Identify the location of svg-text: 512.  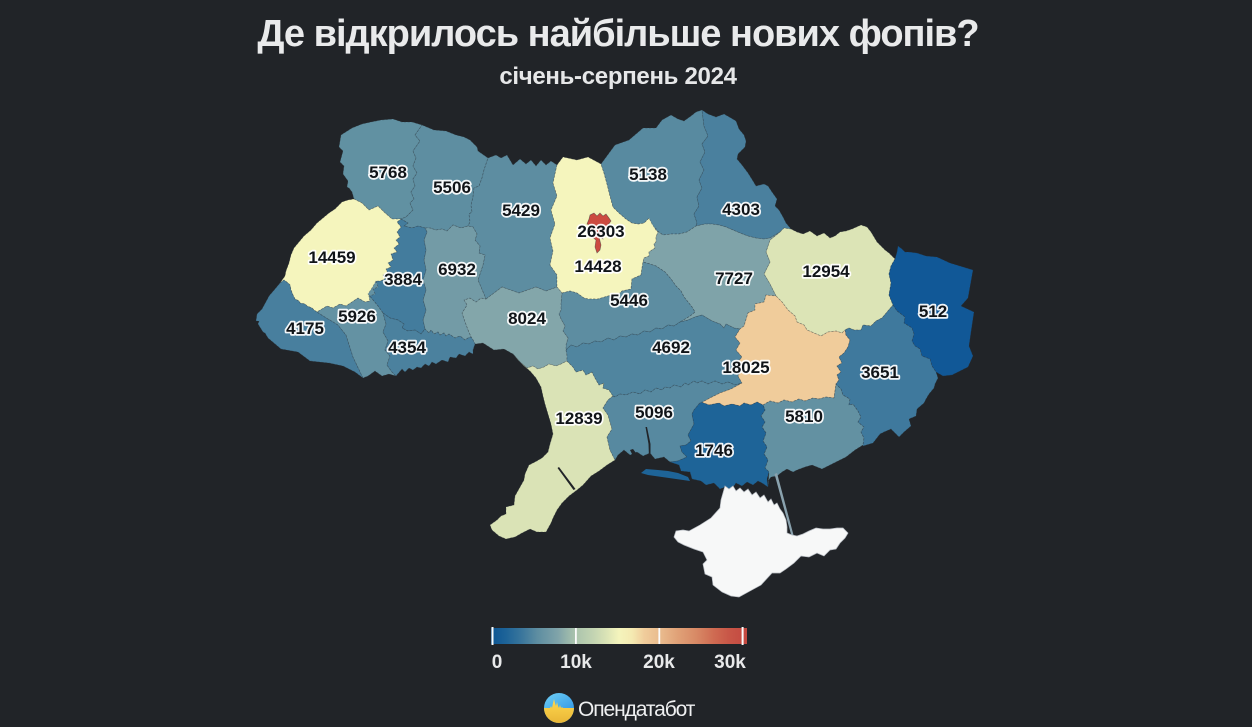
(933, 311).